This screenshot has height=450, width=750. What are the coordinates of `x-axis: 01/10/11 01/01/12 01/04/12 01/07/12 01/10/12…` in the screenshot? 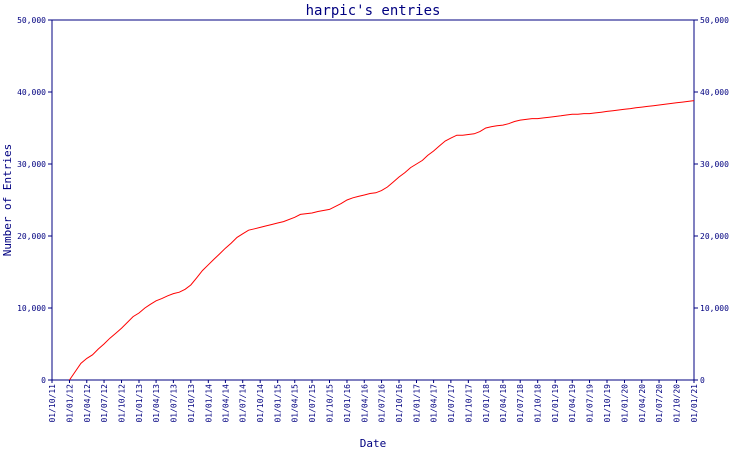 It's located at (373, 401).